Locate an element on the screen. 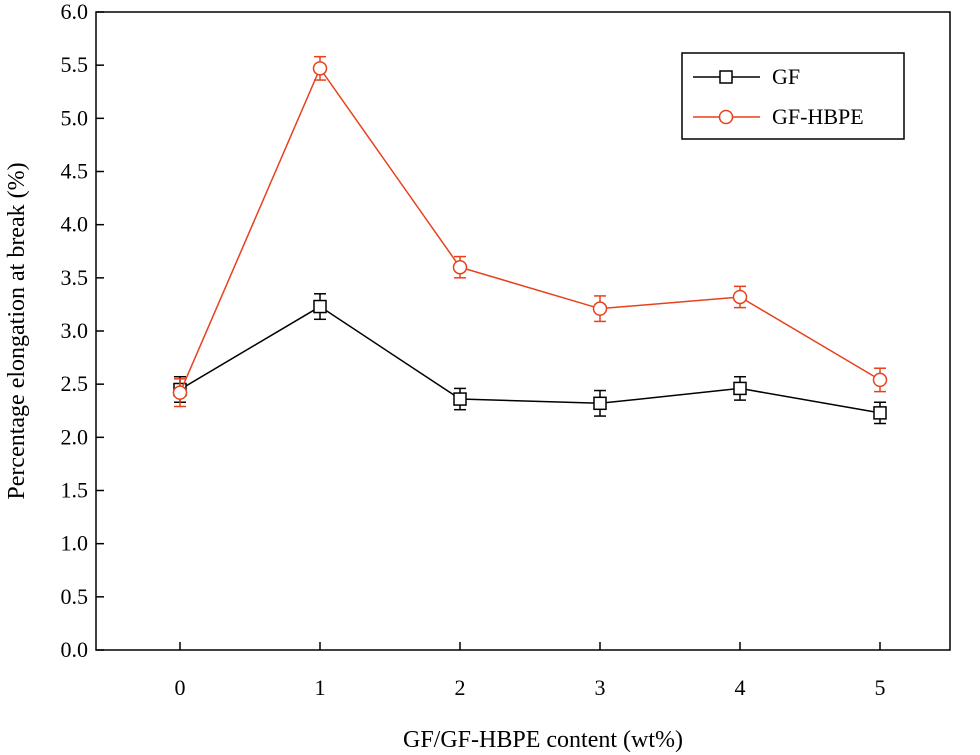 The width and height of the screenshot is (980, 755). y-axis-label: Percentage elongation at break (%) is located at coordinates (17, 330).